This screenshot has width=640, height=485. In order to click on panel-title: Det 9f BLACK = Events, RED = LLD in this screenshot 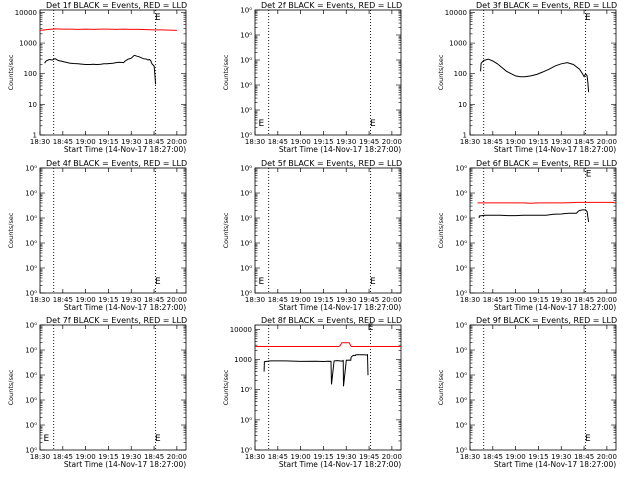, I will do `click(546, 320)`.